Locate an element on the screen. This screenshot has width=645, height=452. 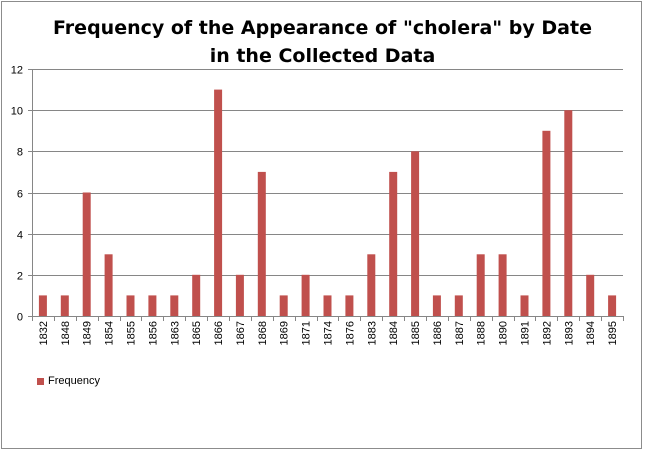
y-tick-label: 8 is located at coordinates (20, 153).